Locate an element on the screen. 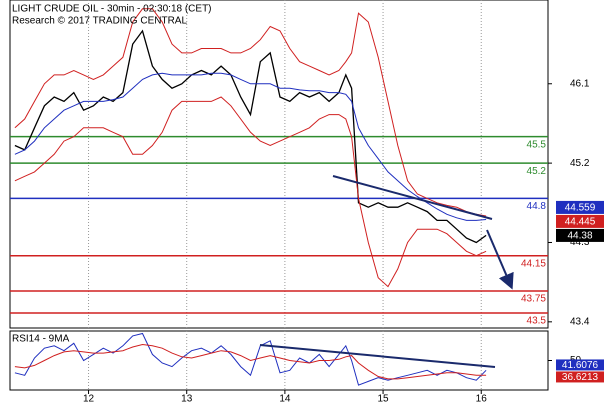  x-tick-label: 15 is located at coordinates (384, 399).